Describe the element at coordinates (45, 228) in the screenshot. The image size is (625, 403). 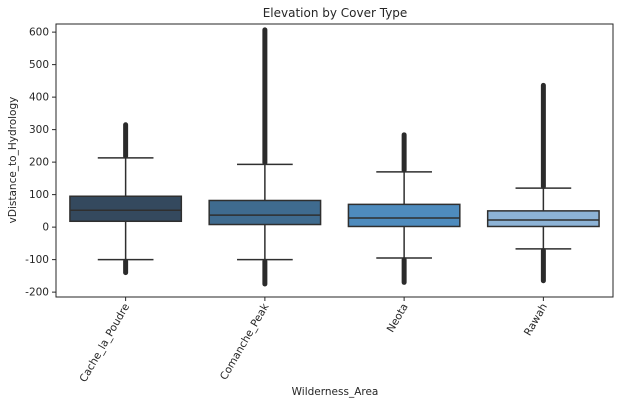
I see `y-tick-label: 0` at that location.